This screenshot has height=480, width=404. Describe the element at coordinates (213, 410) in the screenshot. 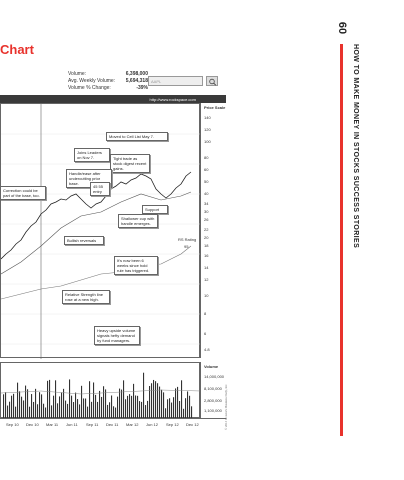

I see `volume-tick: 1,100,000` at that location.